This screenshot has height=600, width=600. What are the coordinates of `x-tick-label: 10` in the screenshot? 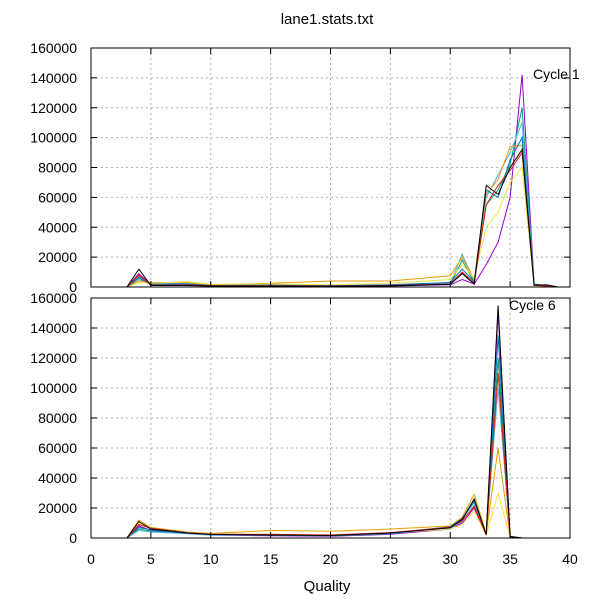 It's located at (211, 559).